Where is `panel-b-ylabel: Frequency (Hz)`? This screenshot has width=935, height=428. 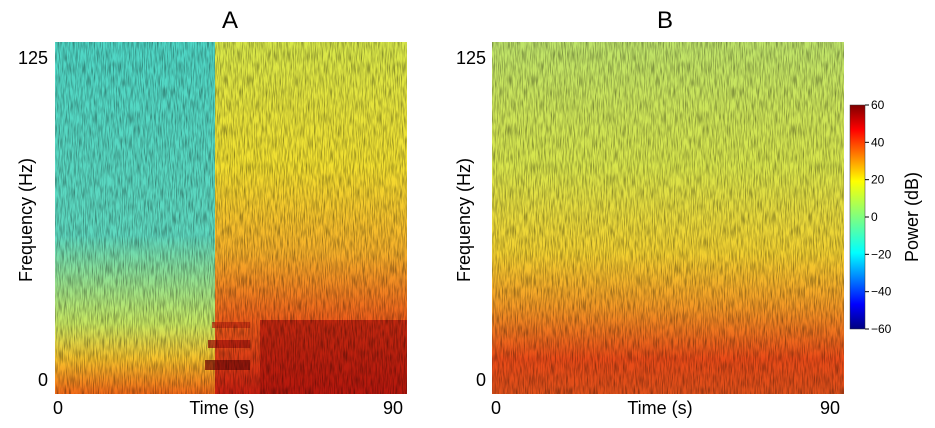 panel-b-ylabel: Frequency (Hz) is located at coordinates (464, 220).